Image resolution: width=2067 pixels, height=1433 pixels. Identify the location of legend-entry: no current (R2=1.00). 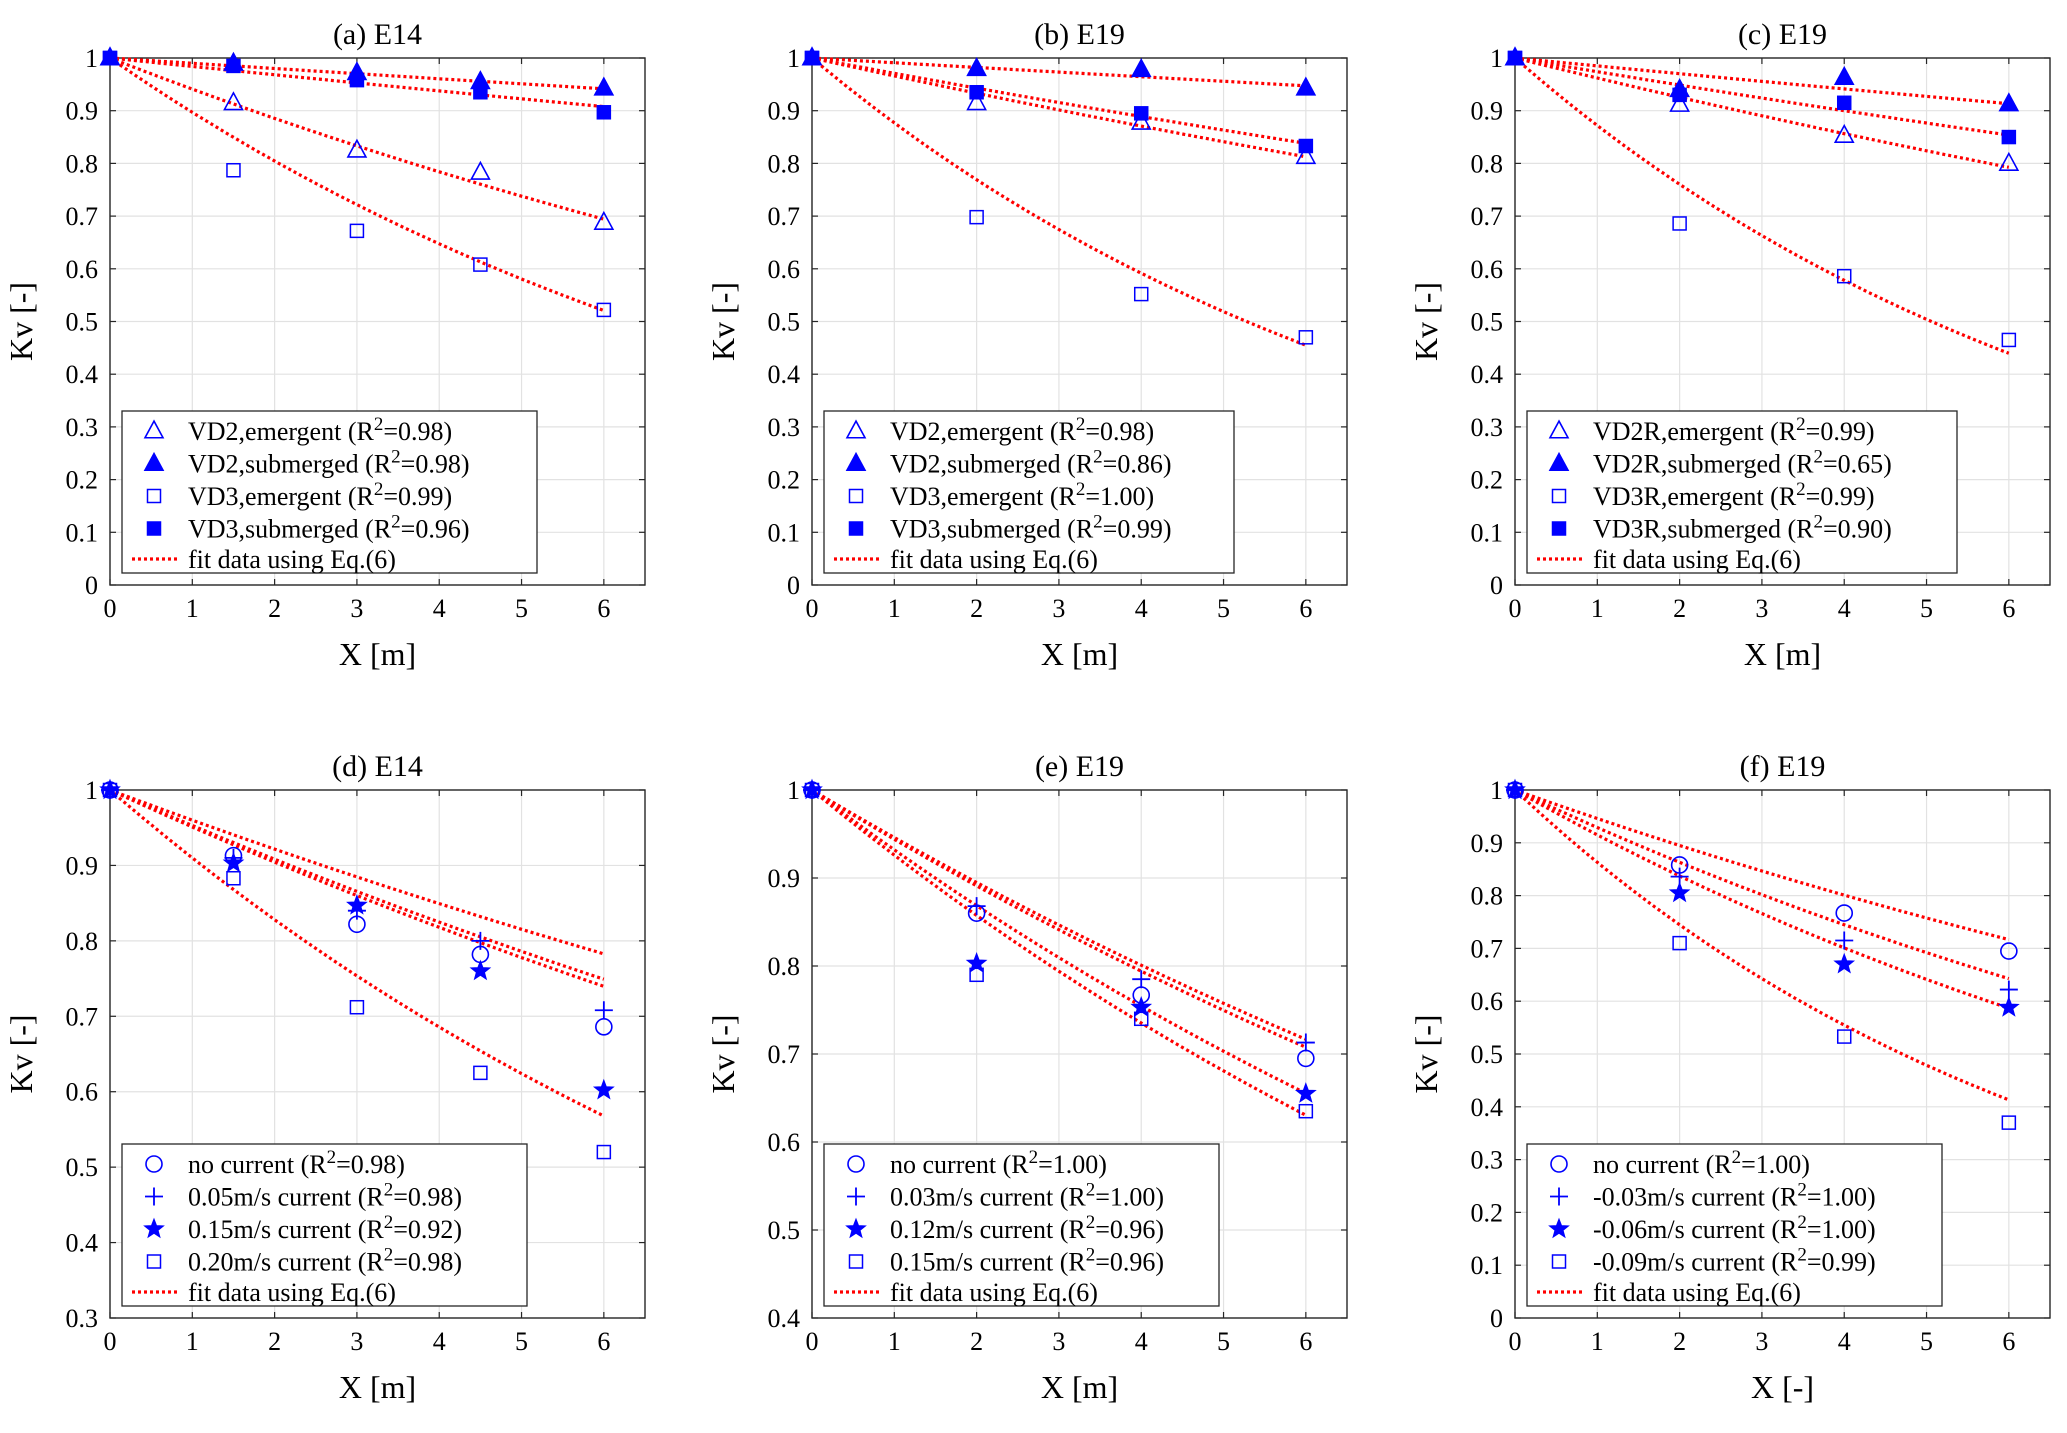
(998, 1163).